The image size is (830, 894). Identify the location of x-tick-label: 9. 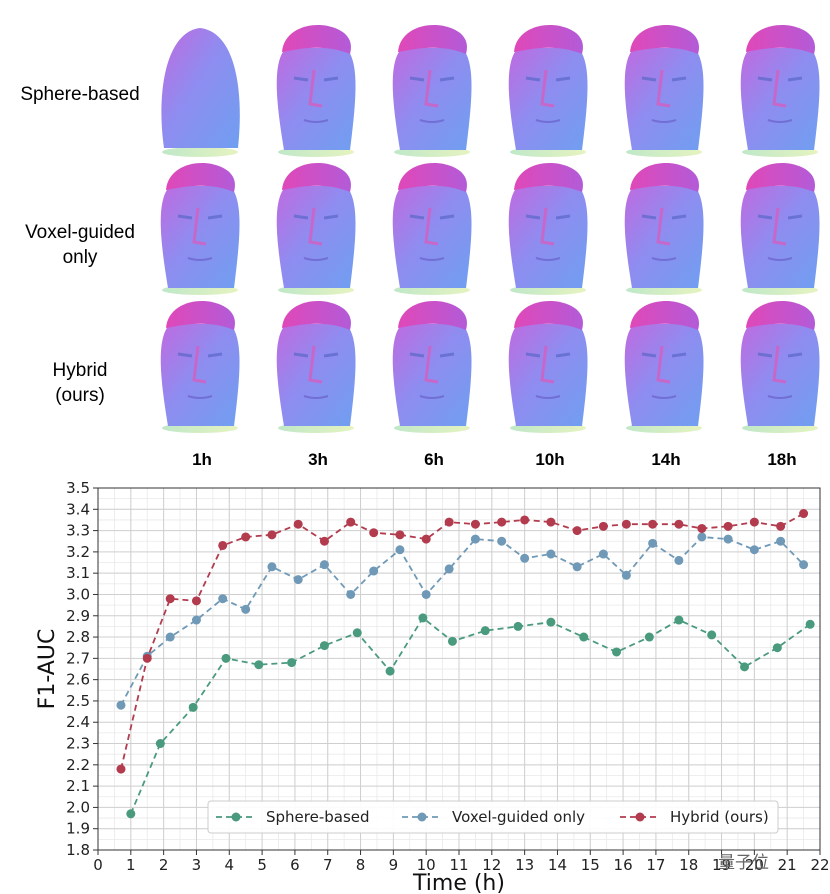
(394, 865).